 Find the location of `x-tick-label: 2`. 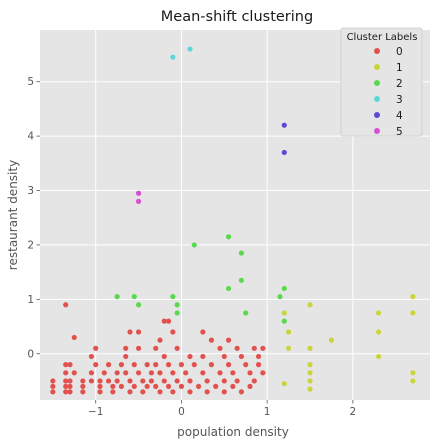

x-tick-label: 2 is located at coordinates (353, 412).